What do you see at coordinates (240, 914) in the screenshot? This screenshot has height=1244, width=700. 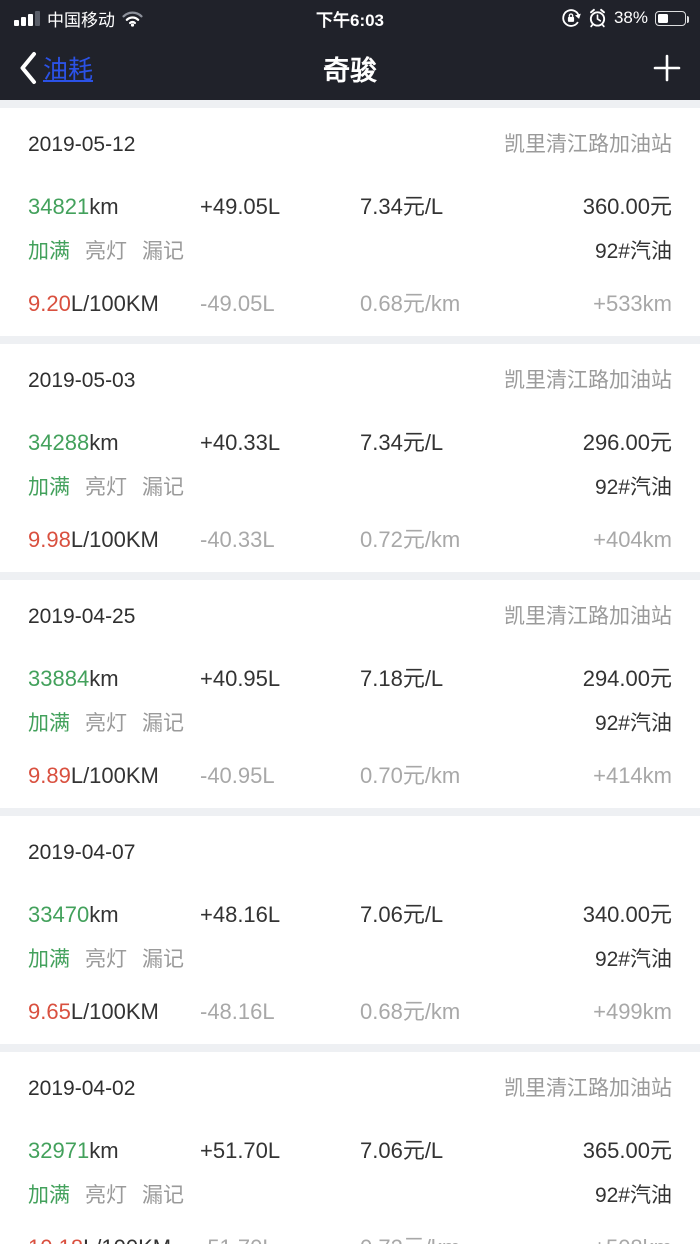 I see `fuel-added: +48.16L` at bounding box center [240, 914].